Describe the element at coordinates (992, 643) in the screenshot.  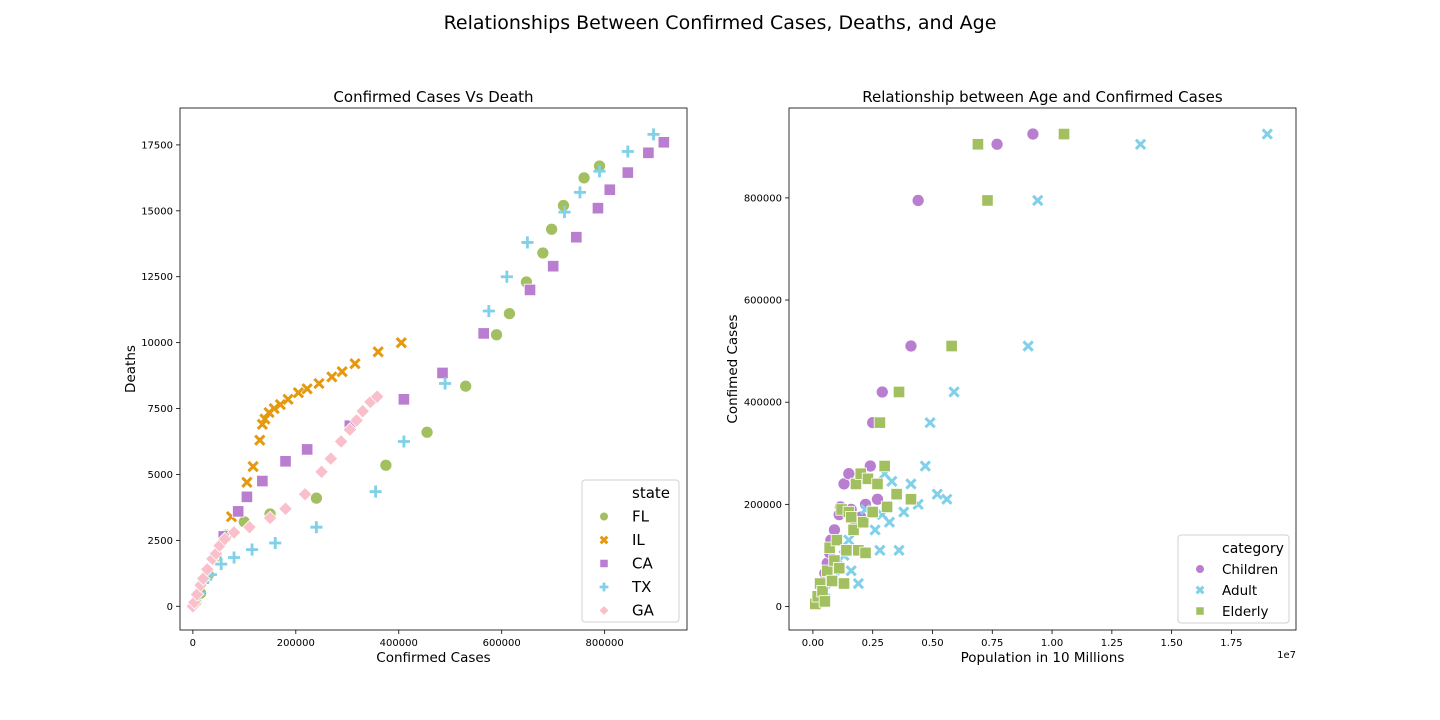
I see `x-tick-label: 0.75` at that location.